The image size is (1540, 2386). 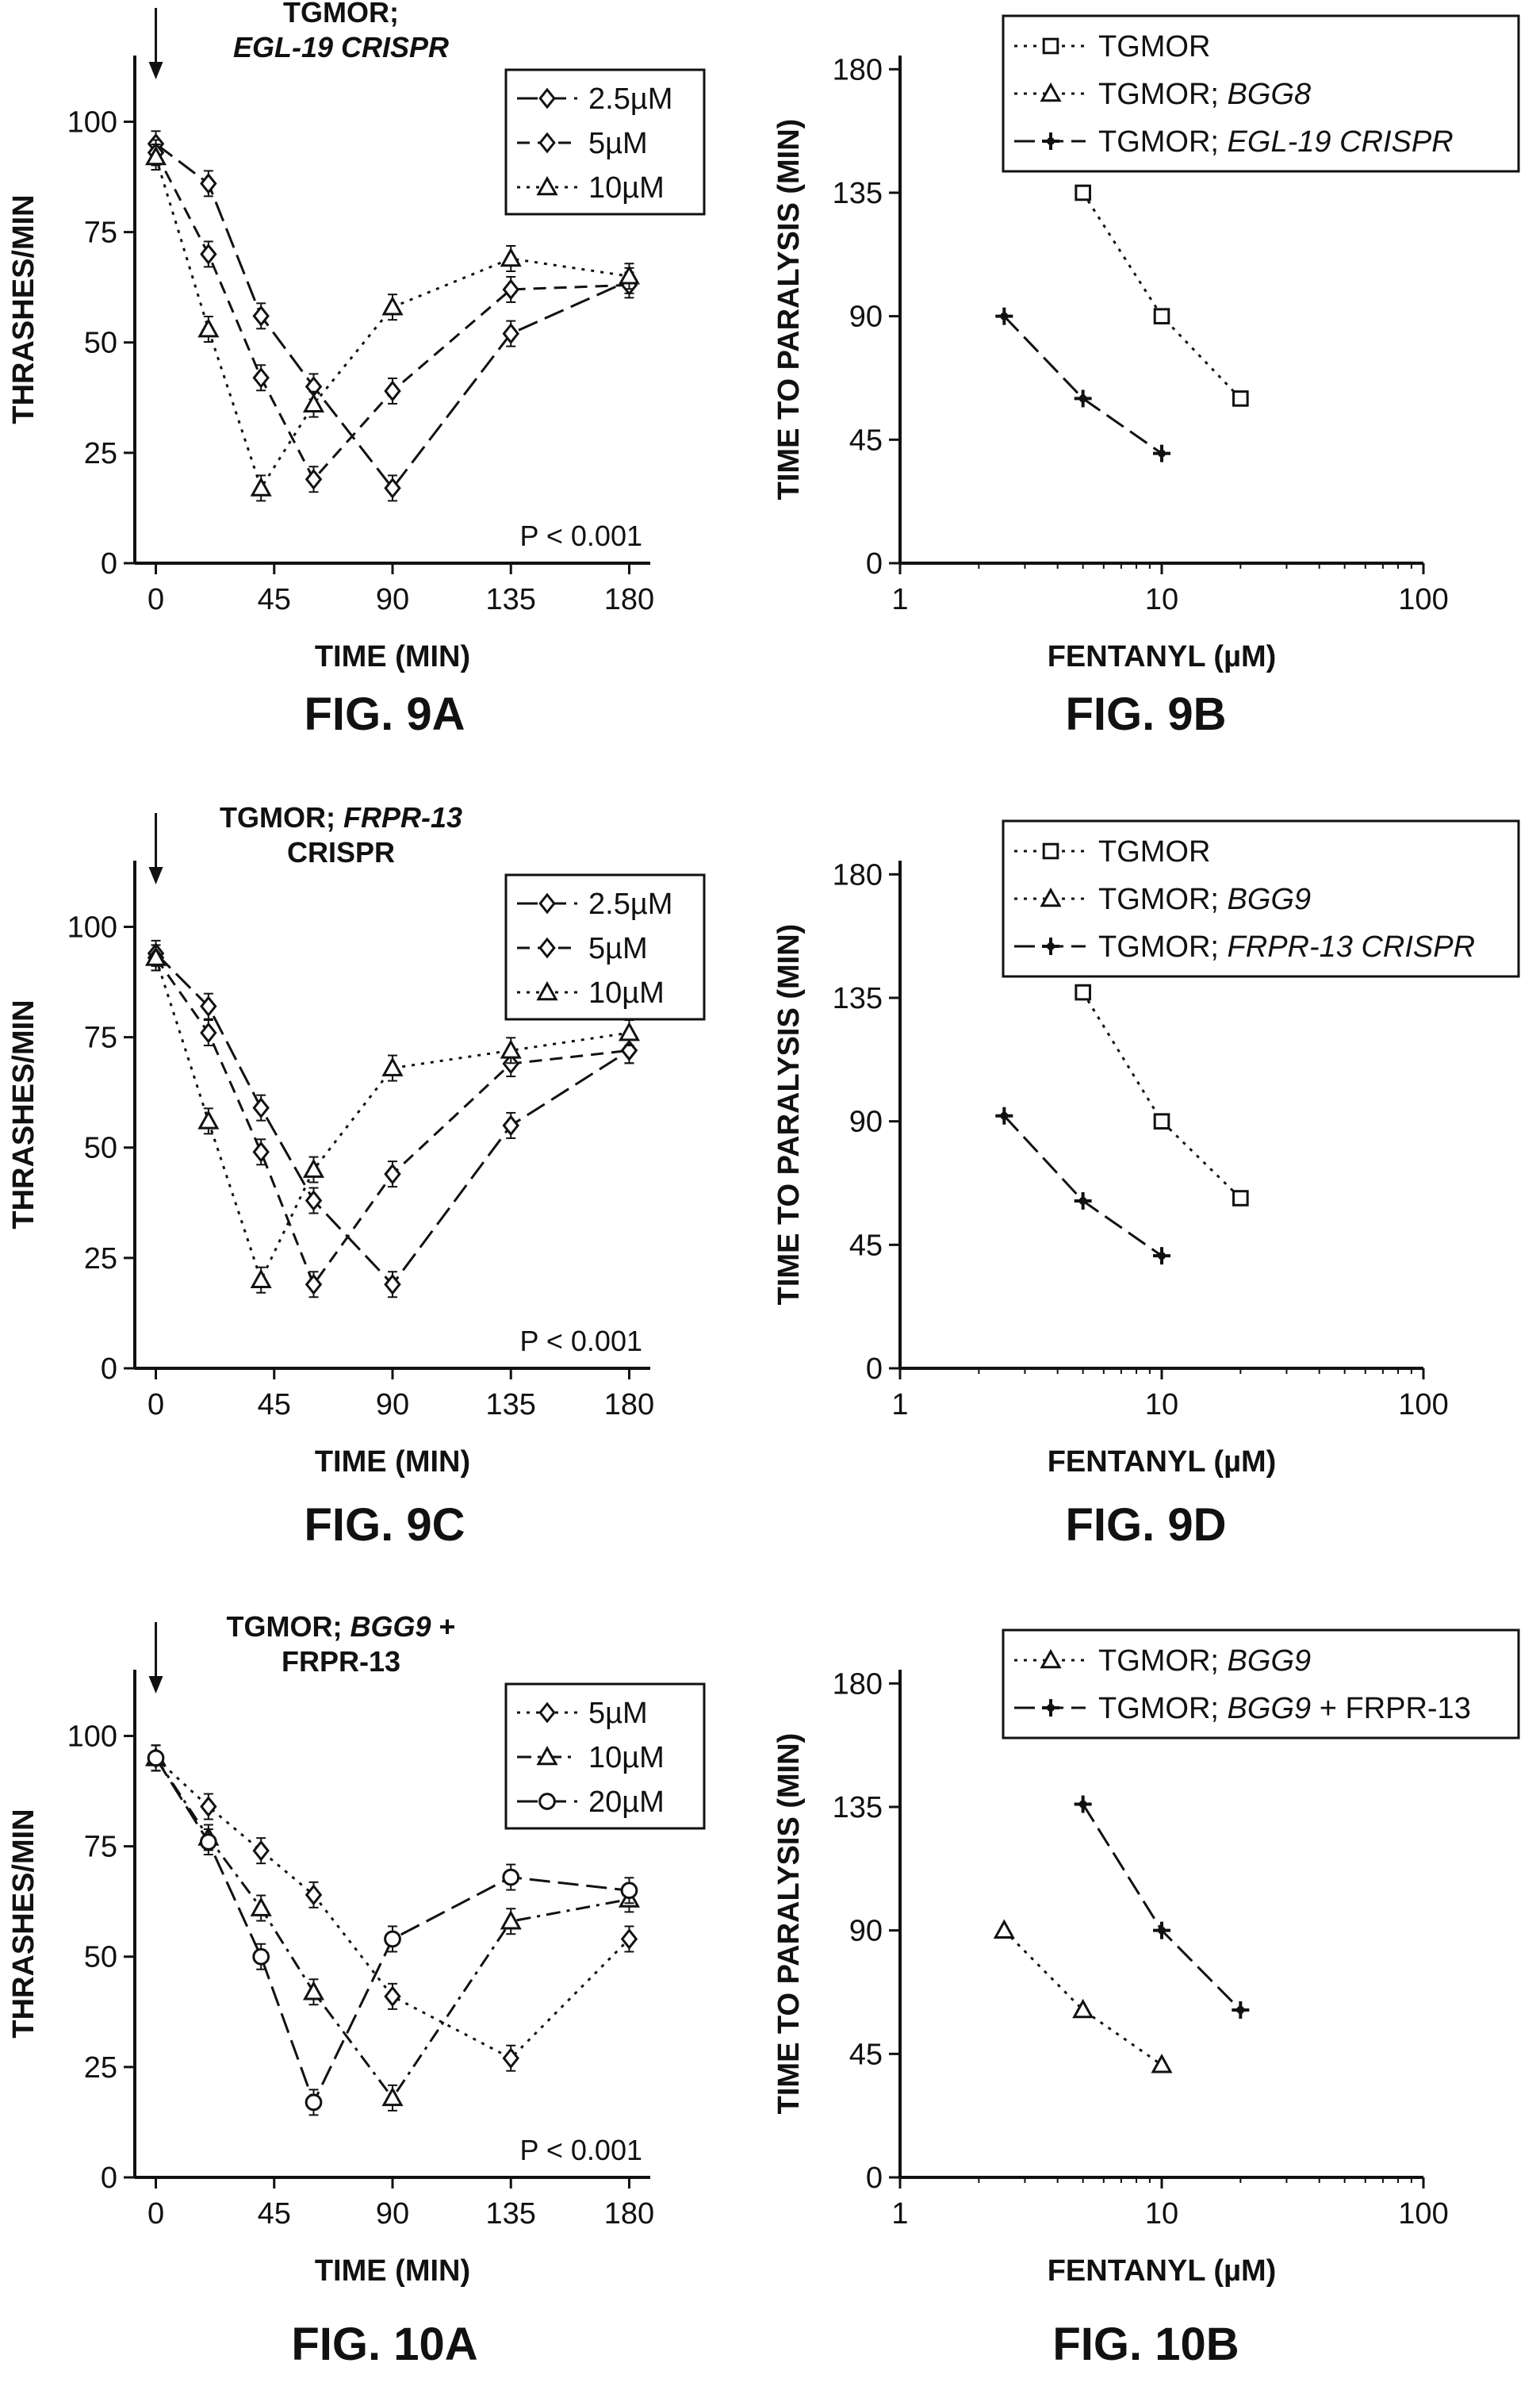 What do you see at coordinates (626, 188) in the screenshot?
I see `legend-label: 10µM` at bounding box center [626, 188].